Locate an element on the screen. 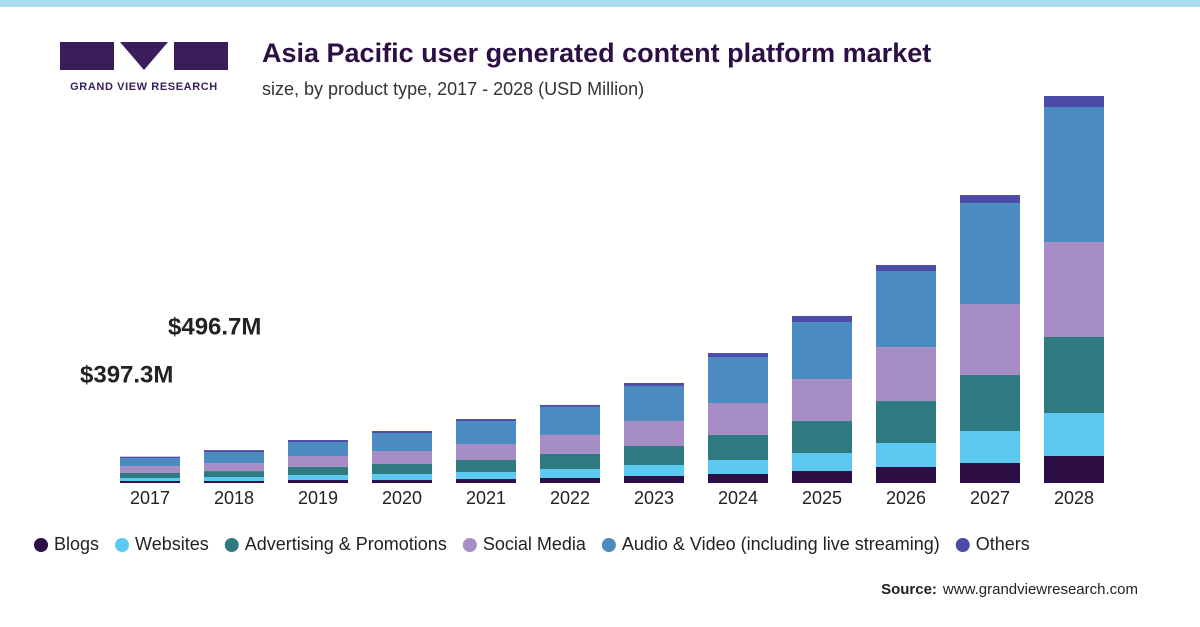 The image size is (1200, 627). legend-label: Advertising & Promotions is located at coordinates (346, 544).